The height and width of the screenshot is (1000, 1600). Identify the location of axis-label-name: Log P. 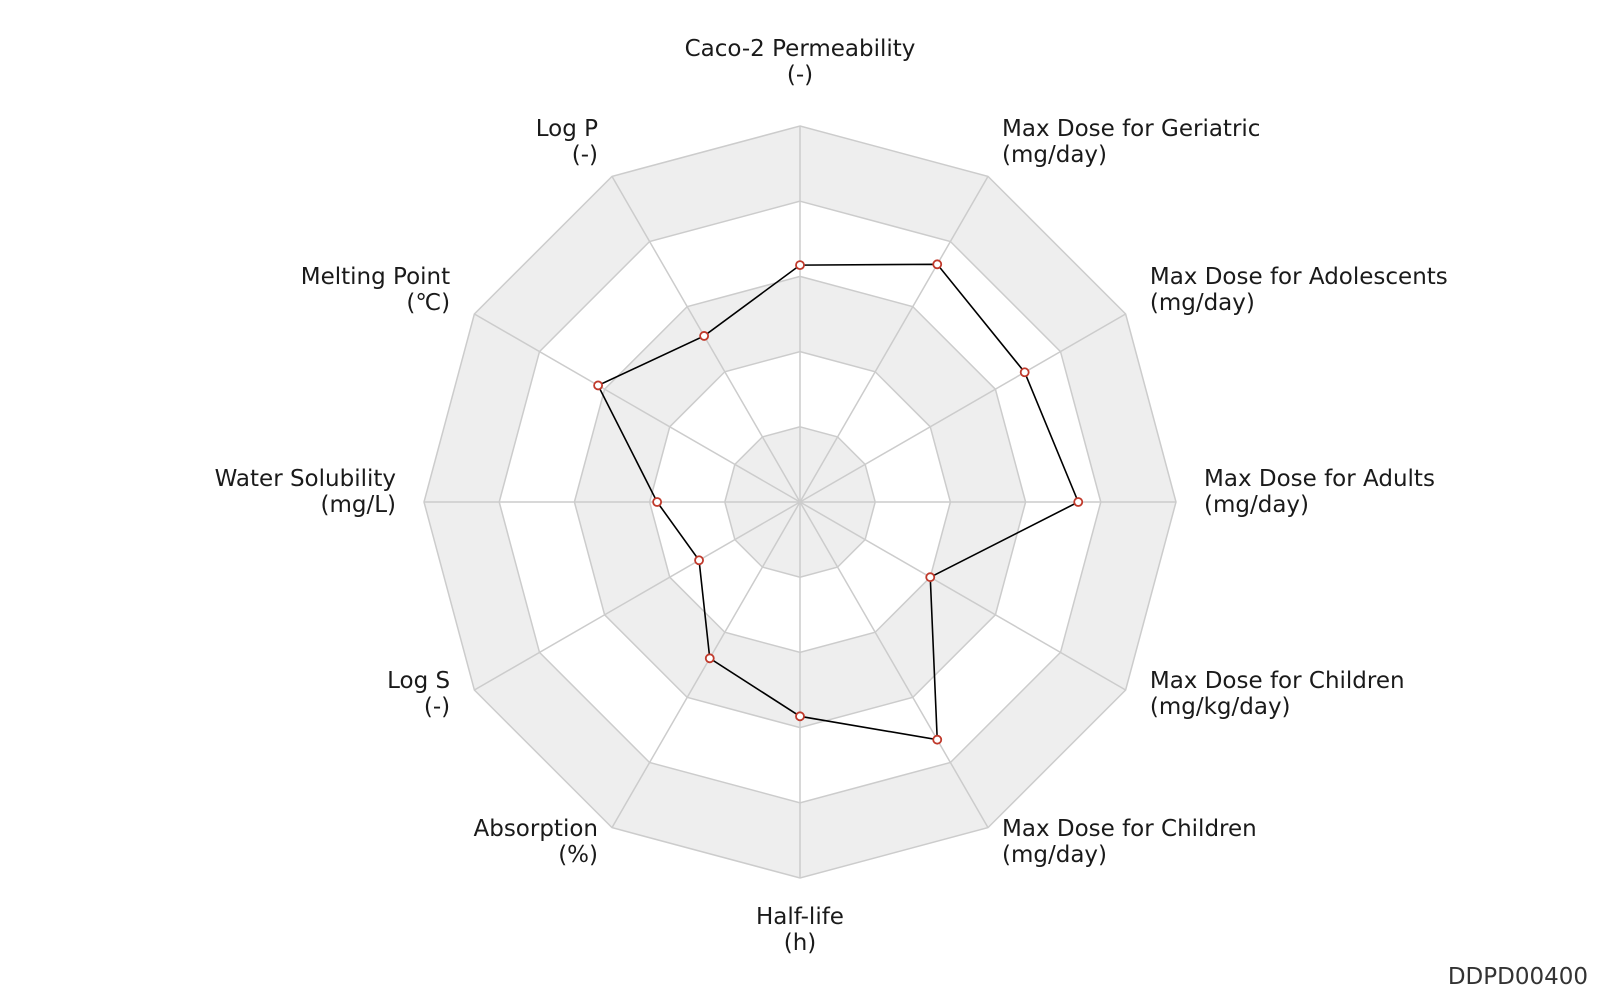
(567, 129).